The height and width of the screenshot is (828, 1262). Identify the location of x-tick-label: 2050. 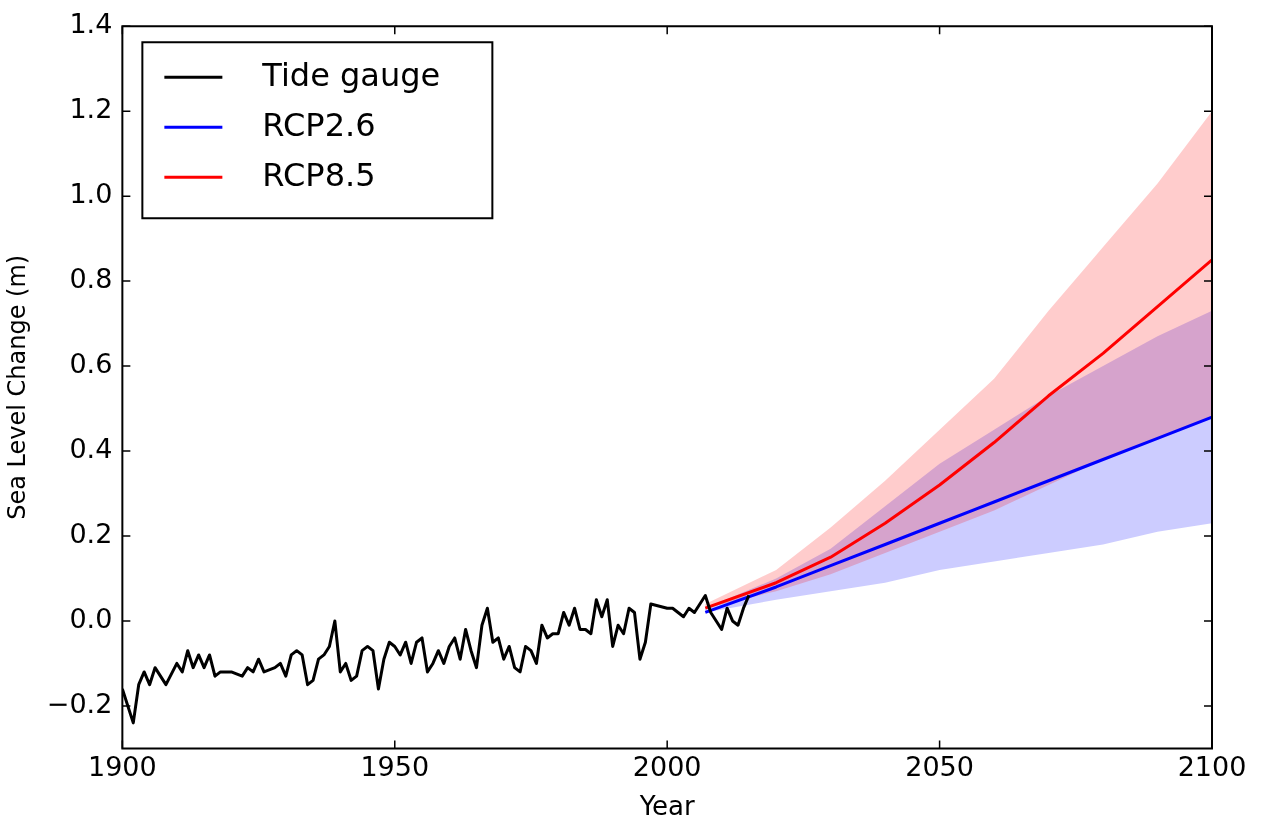
(939, 766).